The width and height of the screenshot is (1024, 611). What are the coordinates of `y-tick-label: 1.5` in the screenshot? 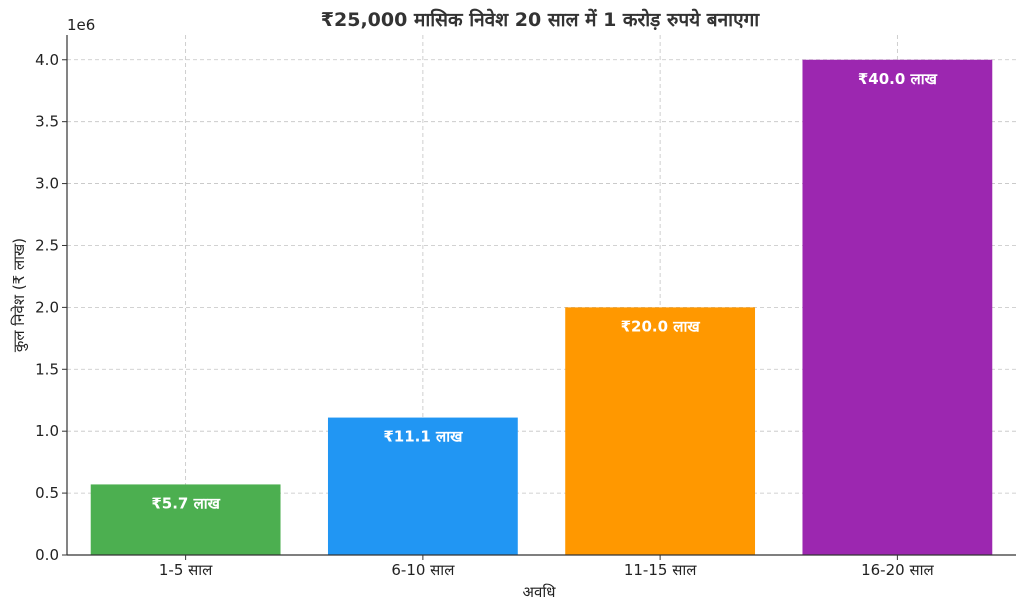 It's located at (47, 369).